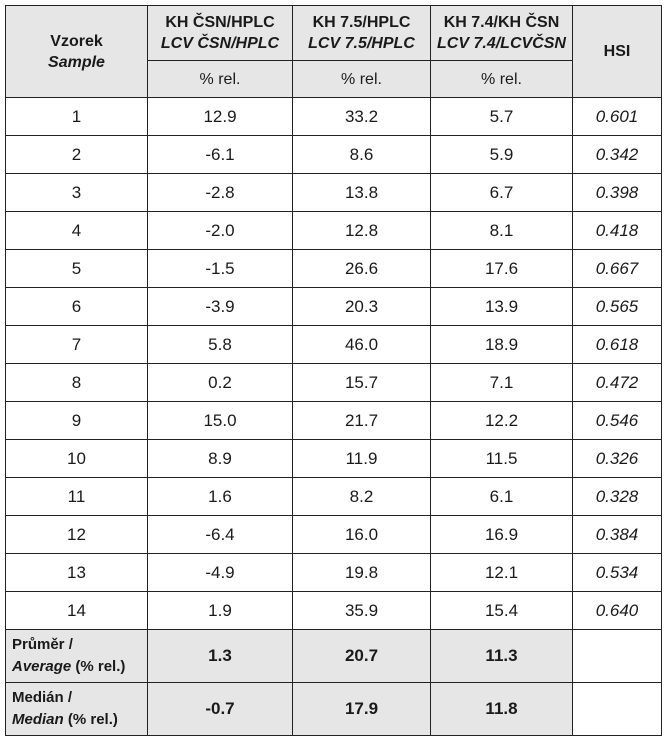 This screenshot has width=666, height=751. Describe the element at coordinates (361, 306) in the screenshot. I see `cell: 20.3` at that location.